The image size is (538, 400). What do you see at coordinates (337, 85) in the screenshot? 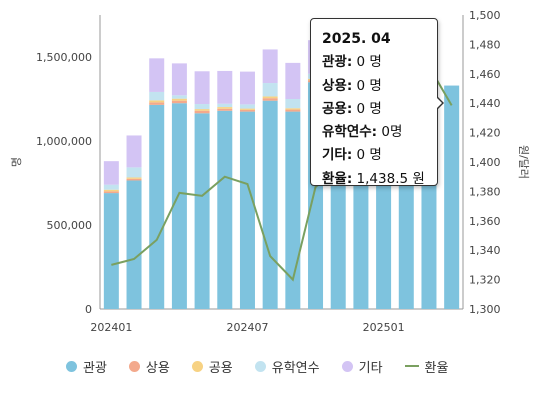
I see `tooltip-row-label: 상용:` at bounding box center [337, 85].